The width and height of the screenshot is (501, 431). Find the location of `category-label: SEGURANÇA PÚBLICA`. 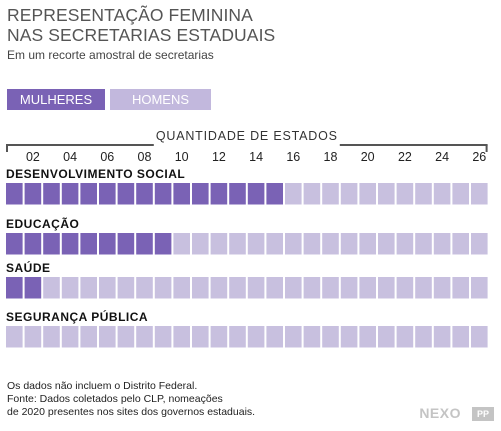

category-label: SEGURANÇA PÚBLICA is located at coordinates (77, 316).